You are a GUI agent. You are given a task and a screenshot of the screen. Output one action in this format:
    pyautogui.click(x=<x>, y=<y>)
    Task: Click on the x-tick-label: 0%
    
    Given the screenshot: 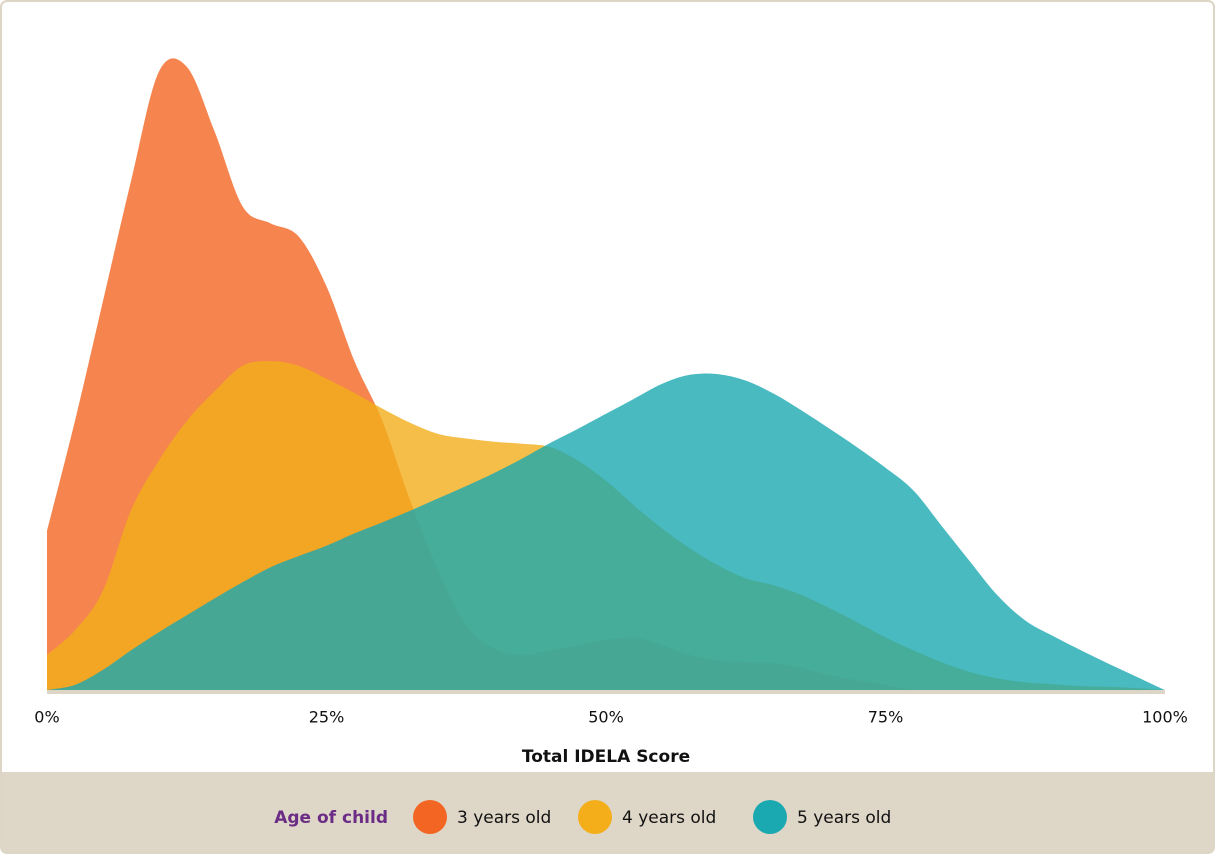 What is the action you would take?
    pyautogui.click(x=46, y=717)
    